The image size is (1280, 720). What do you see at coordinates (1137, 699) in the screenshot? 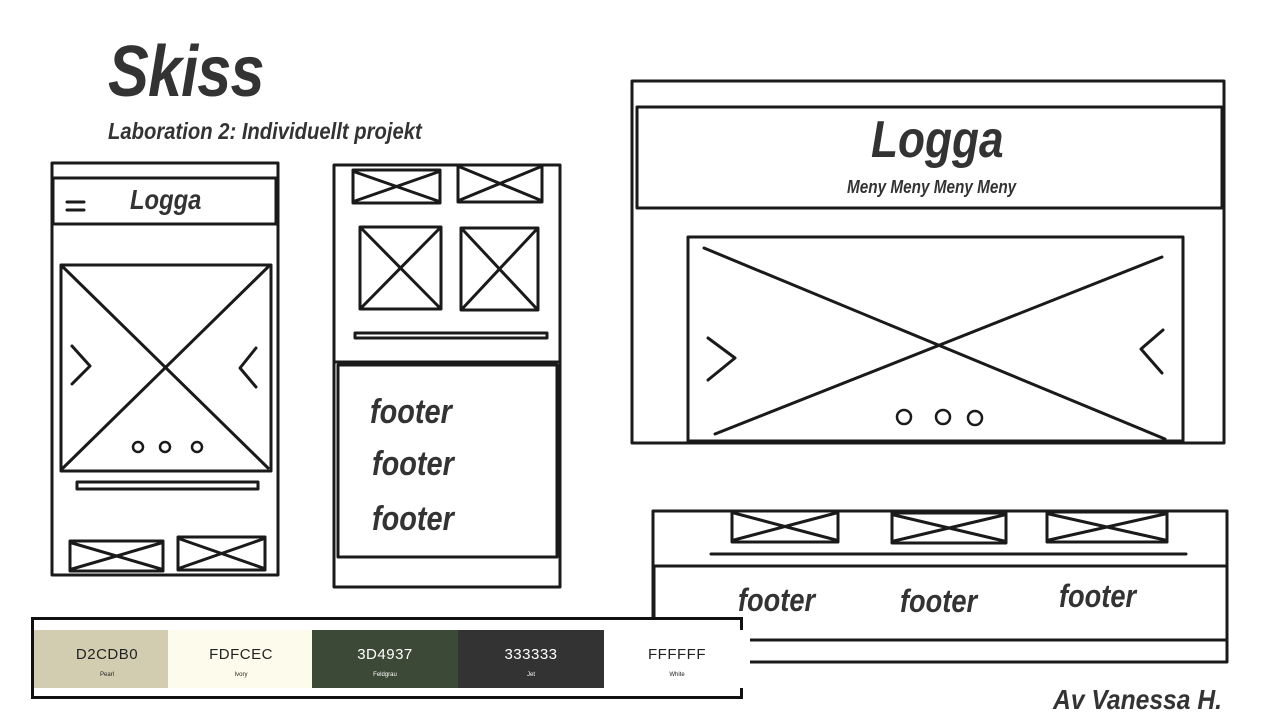
I see `author-credit: Av Vanessa H.` at bounding box center [1137, 699].